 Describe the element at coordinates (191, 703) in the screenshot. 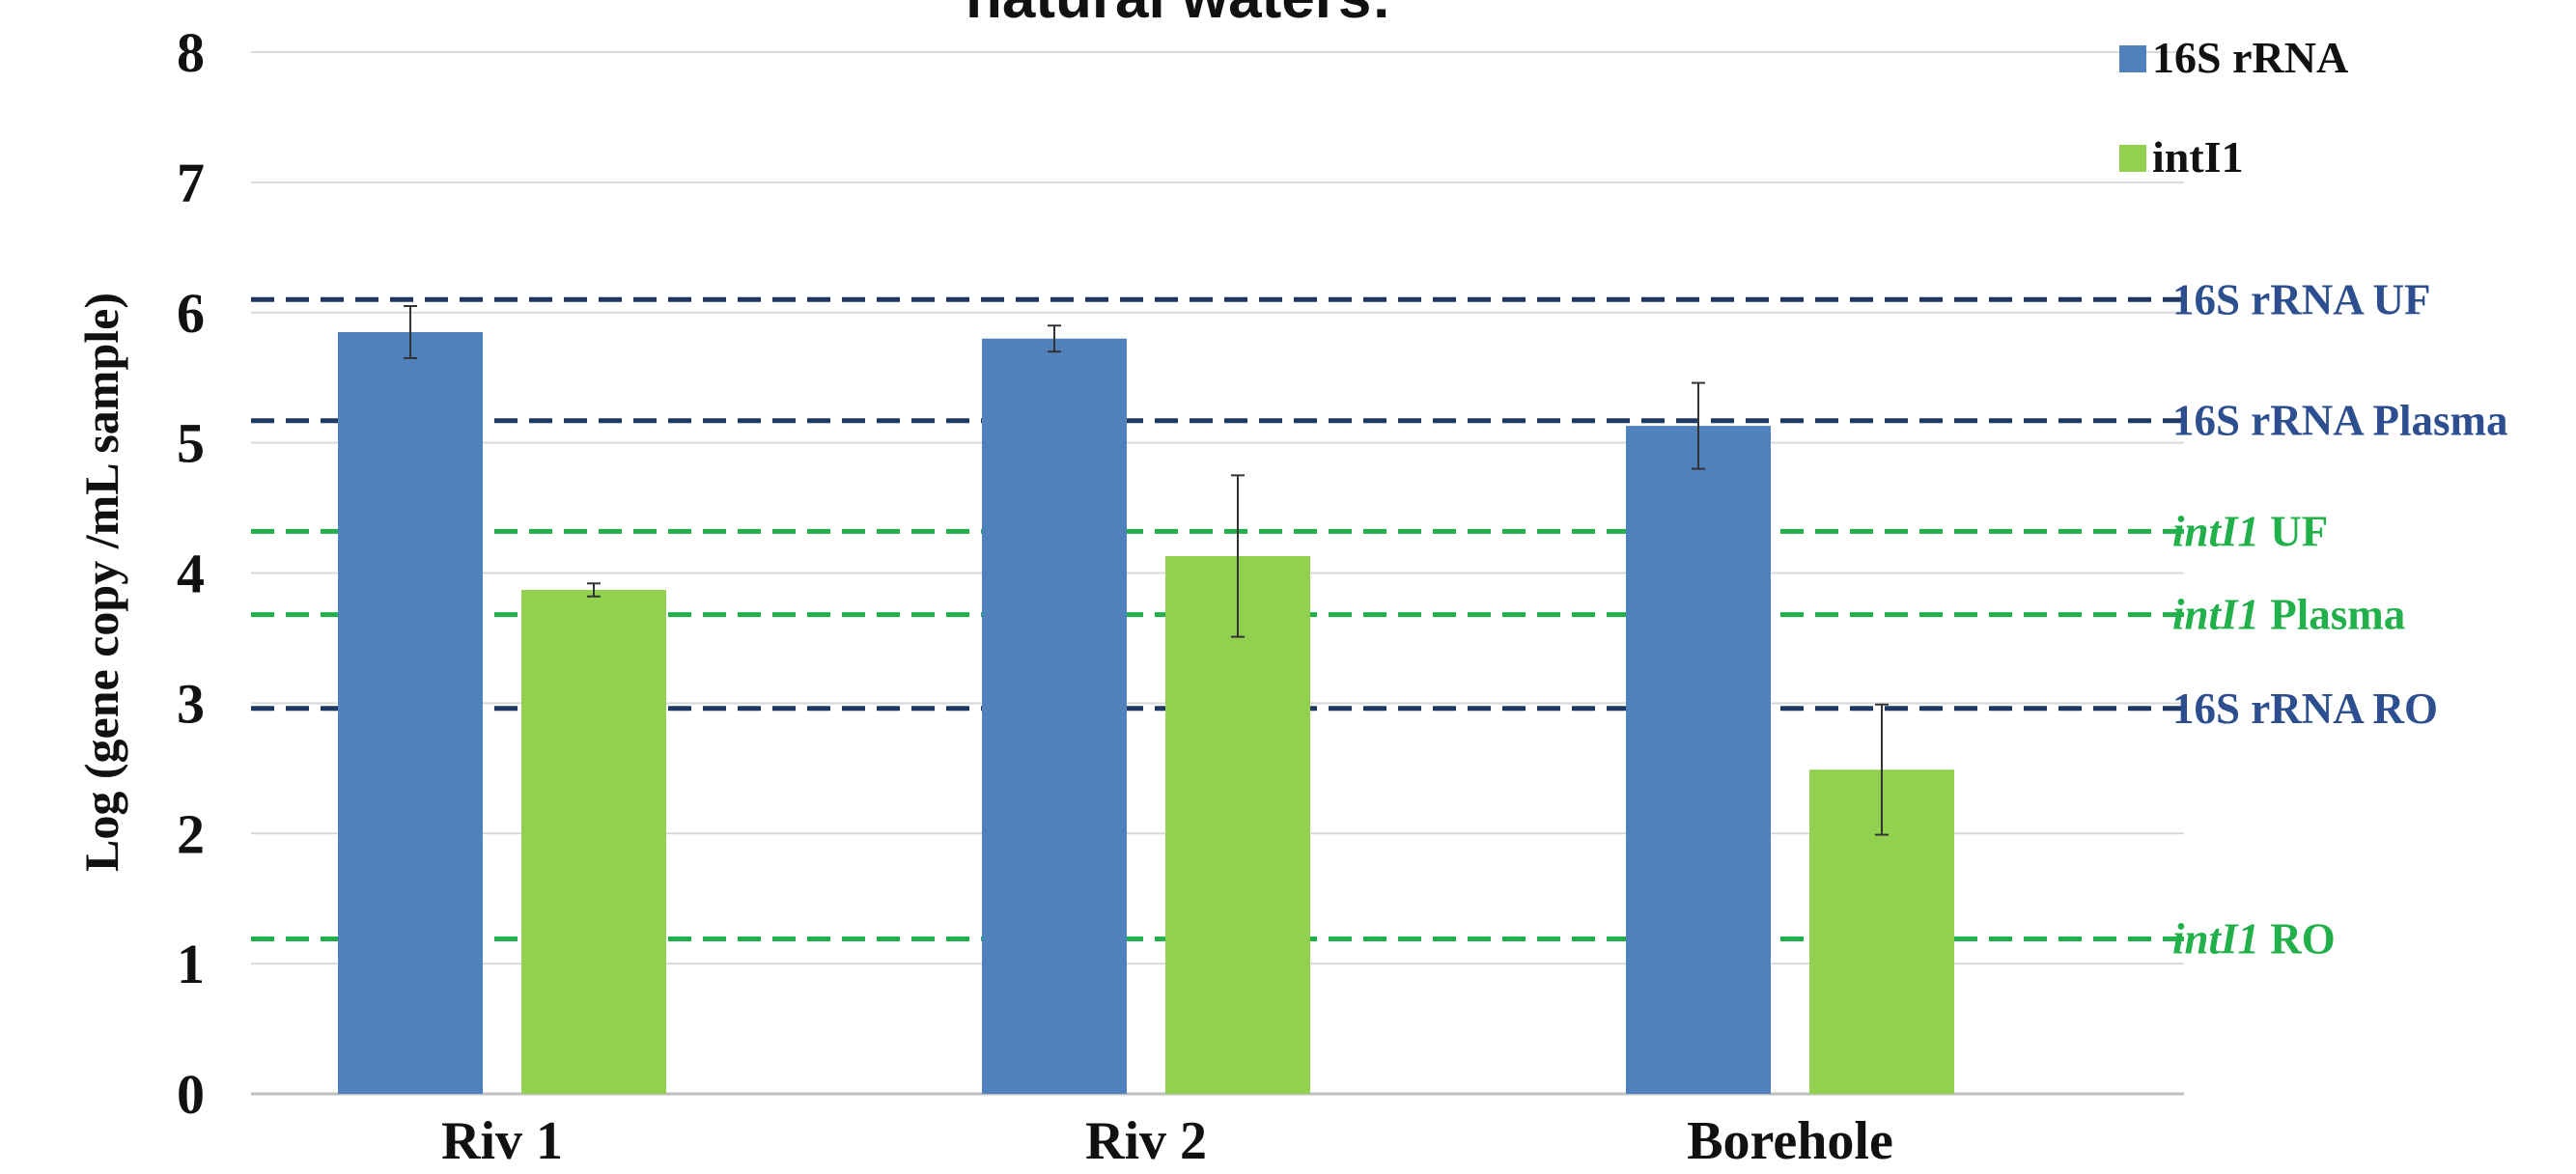

I see `y-tick-label: 3` at that location.